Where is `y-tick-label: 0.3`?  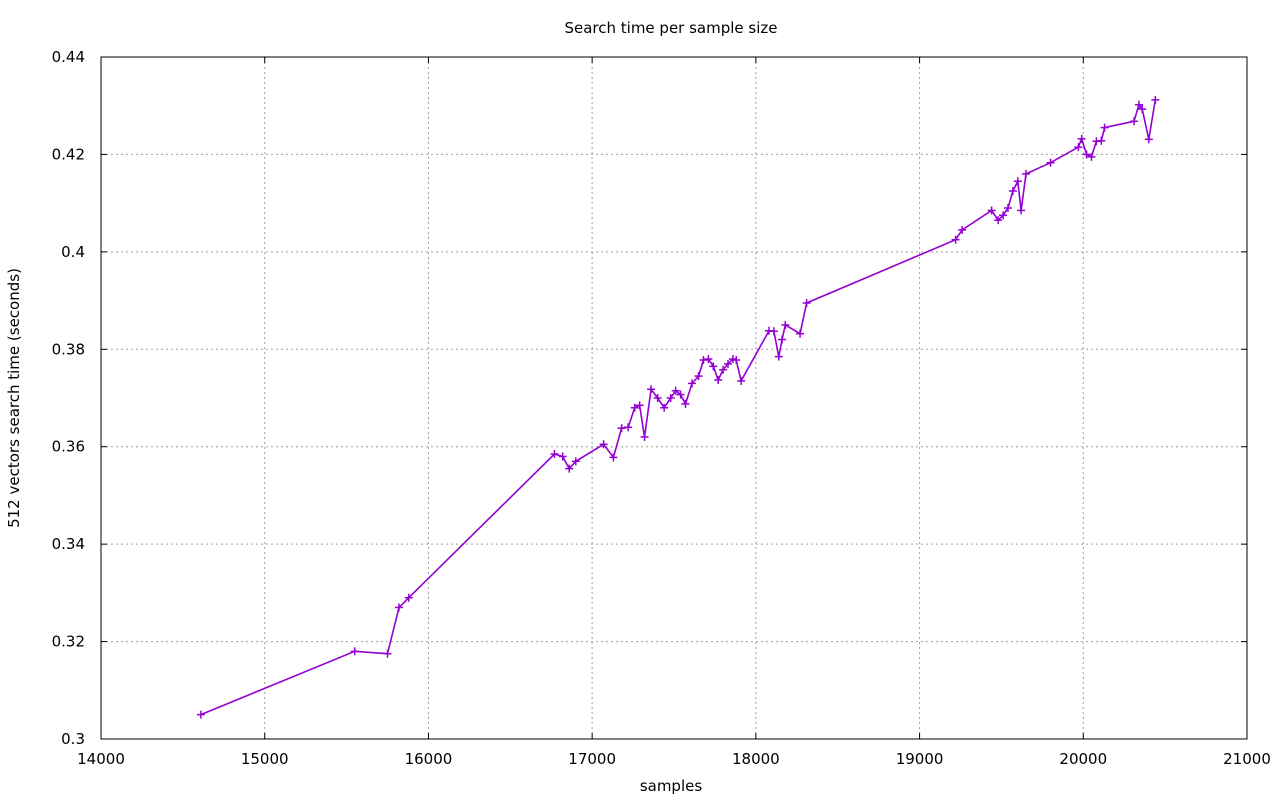 y-tick-label: 0.3 is located at coordinates (73, 739).